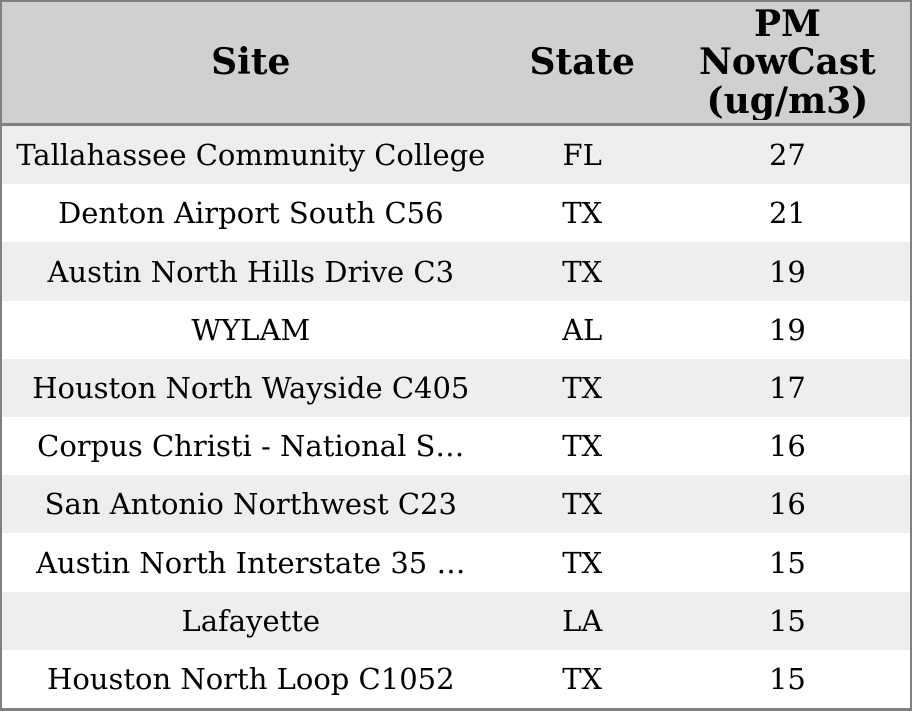  Describe the element at coordinates (250, 504) in the screenshot. I see `site-cell: San Antonio Northwest C23` at that location.